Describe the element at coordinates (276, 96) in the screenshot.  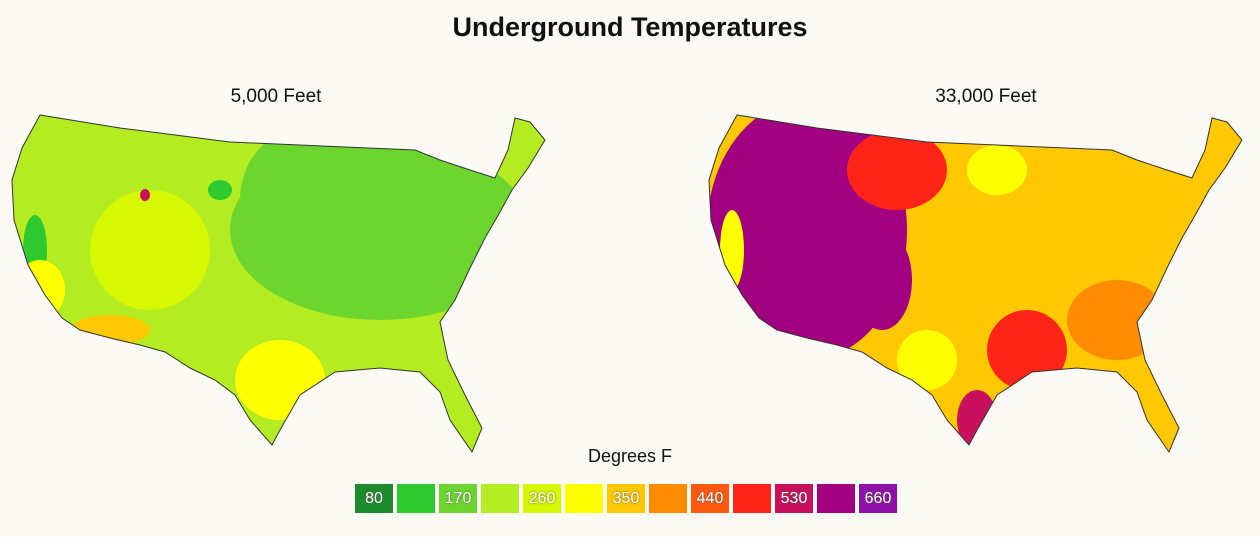
I see `map-subtitle-5000ft: 5,000 Feet` at that location.